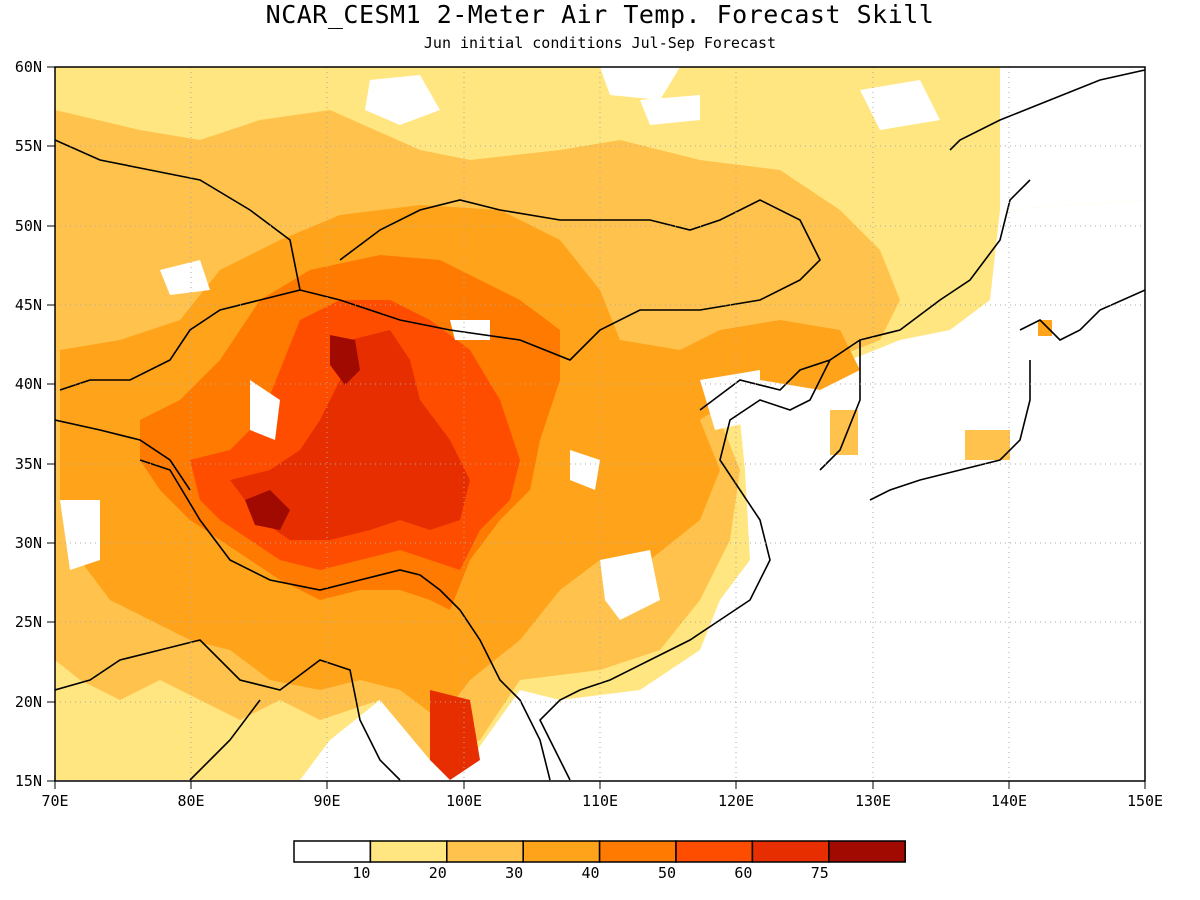 The image size is (1200, 900). Describe the element at coordinates (1145, 801) in the screenshot. I see `lon-label: 150E` at that location.